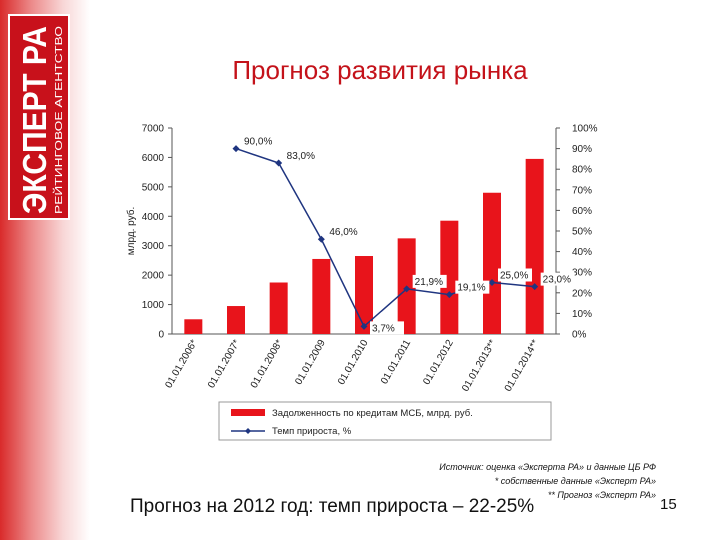  Describe the element at coordinates (224, 364) in the screenshot. I see `x-tick-label: 01.01.2007*` at that location.